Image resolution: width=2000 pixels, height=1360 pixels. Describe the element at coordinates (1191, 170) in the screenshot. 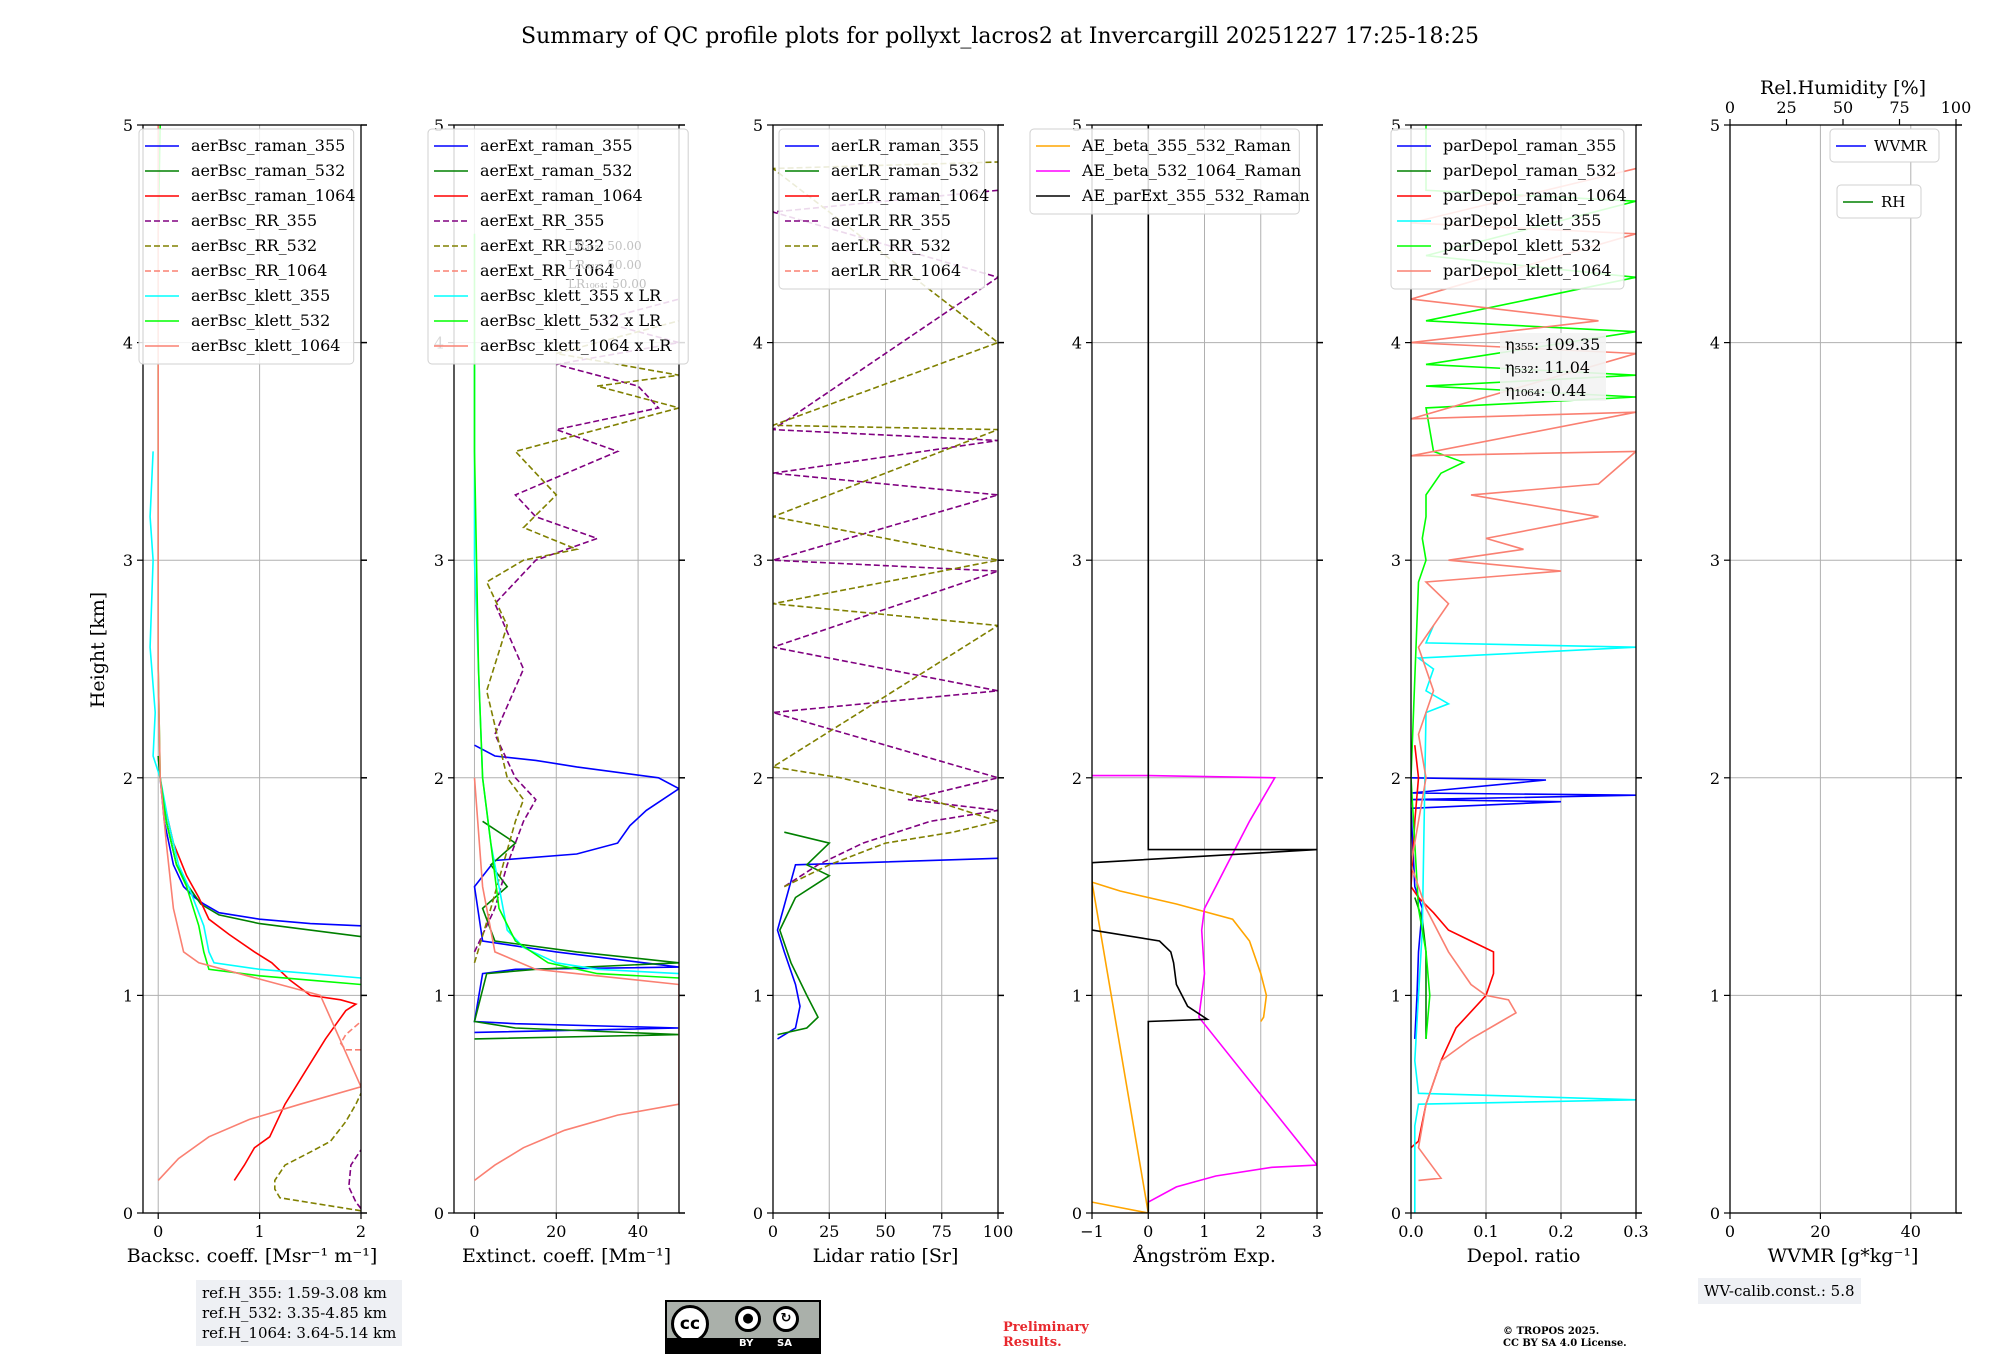

I see `legend-label: AE_beta_532_1064_Raman` at that location.